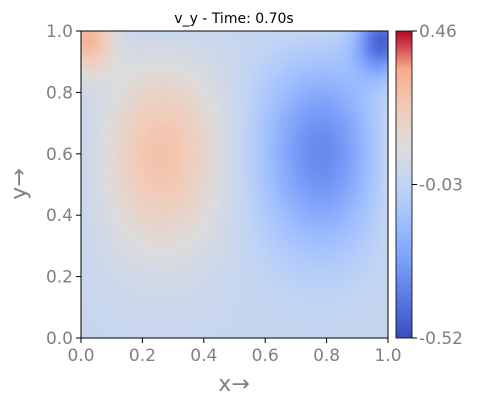 The image size is (481, 406). What do you see at coordinates (142, 356) in the screenshot?
I see `x-tick-label: 0.2` at bounding box center [142, 356].